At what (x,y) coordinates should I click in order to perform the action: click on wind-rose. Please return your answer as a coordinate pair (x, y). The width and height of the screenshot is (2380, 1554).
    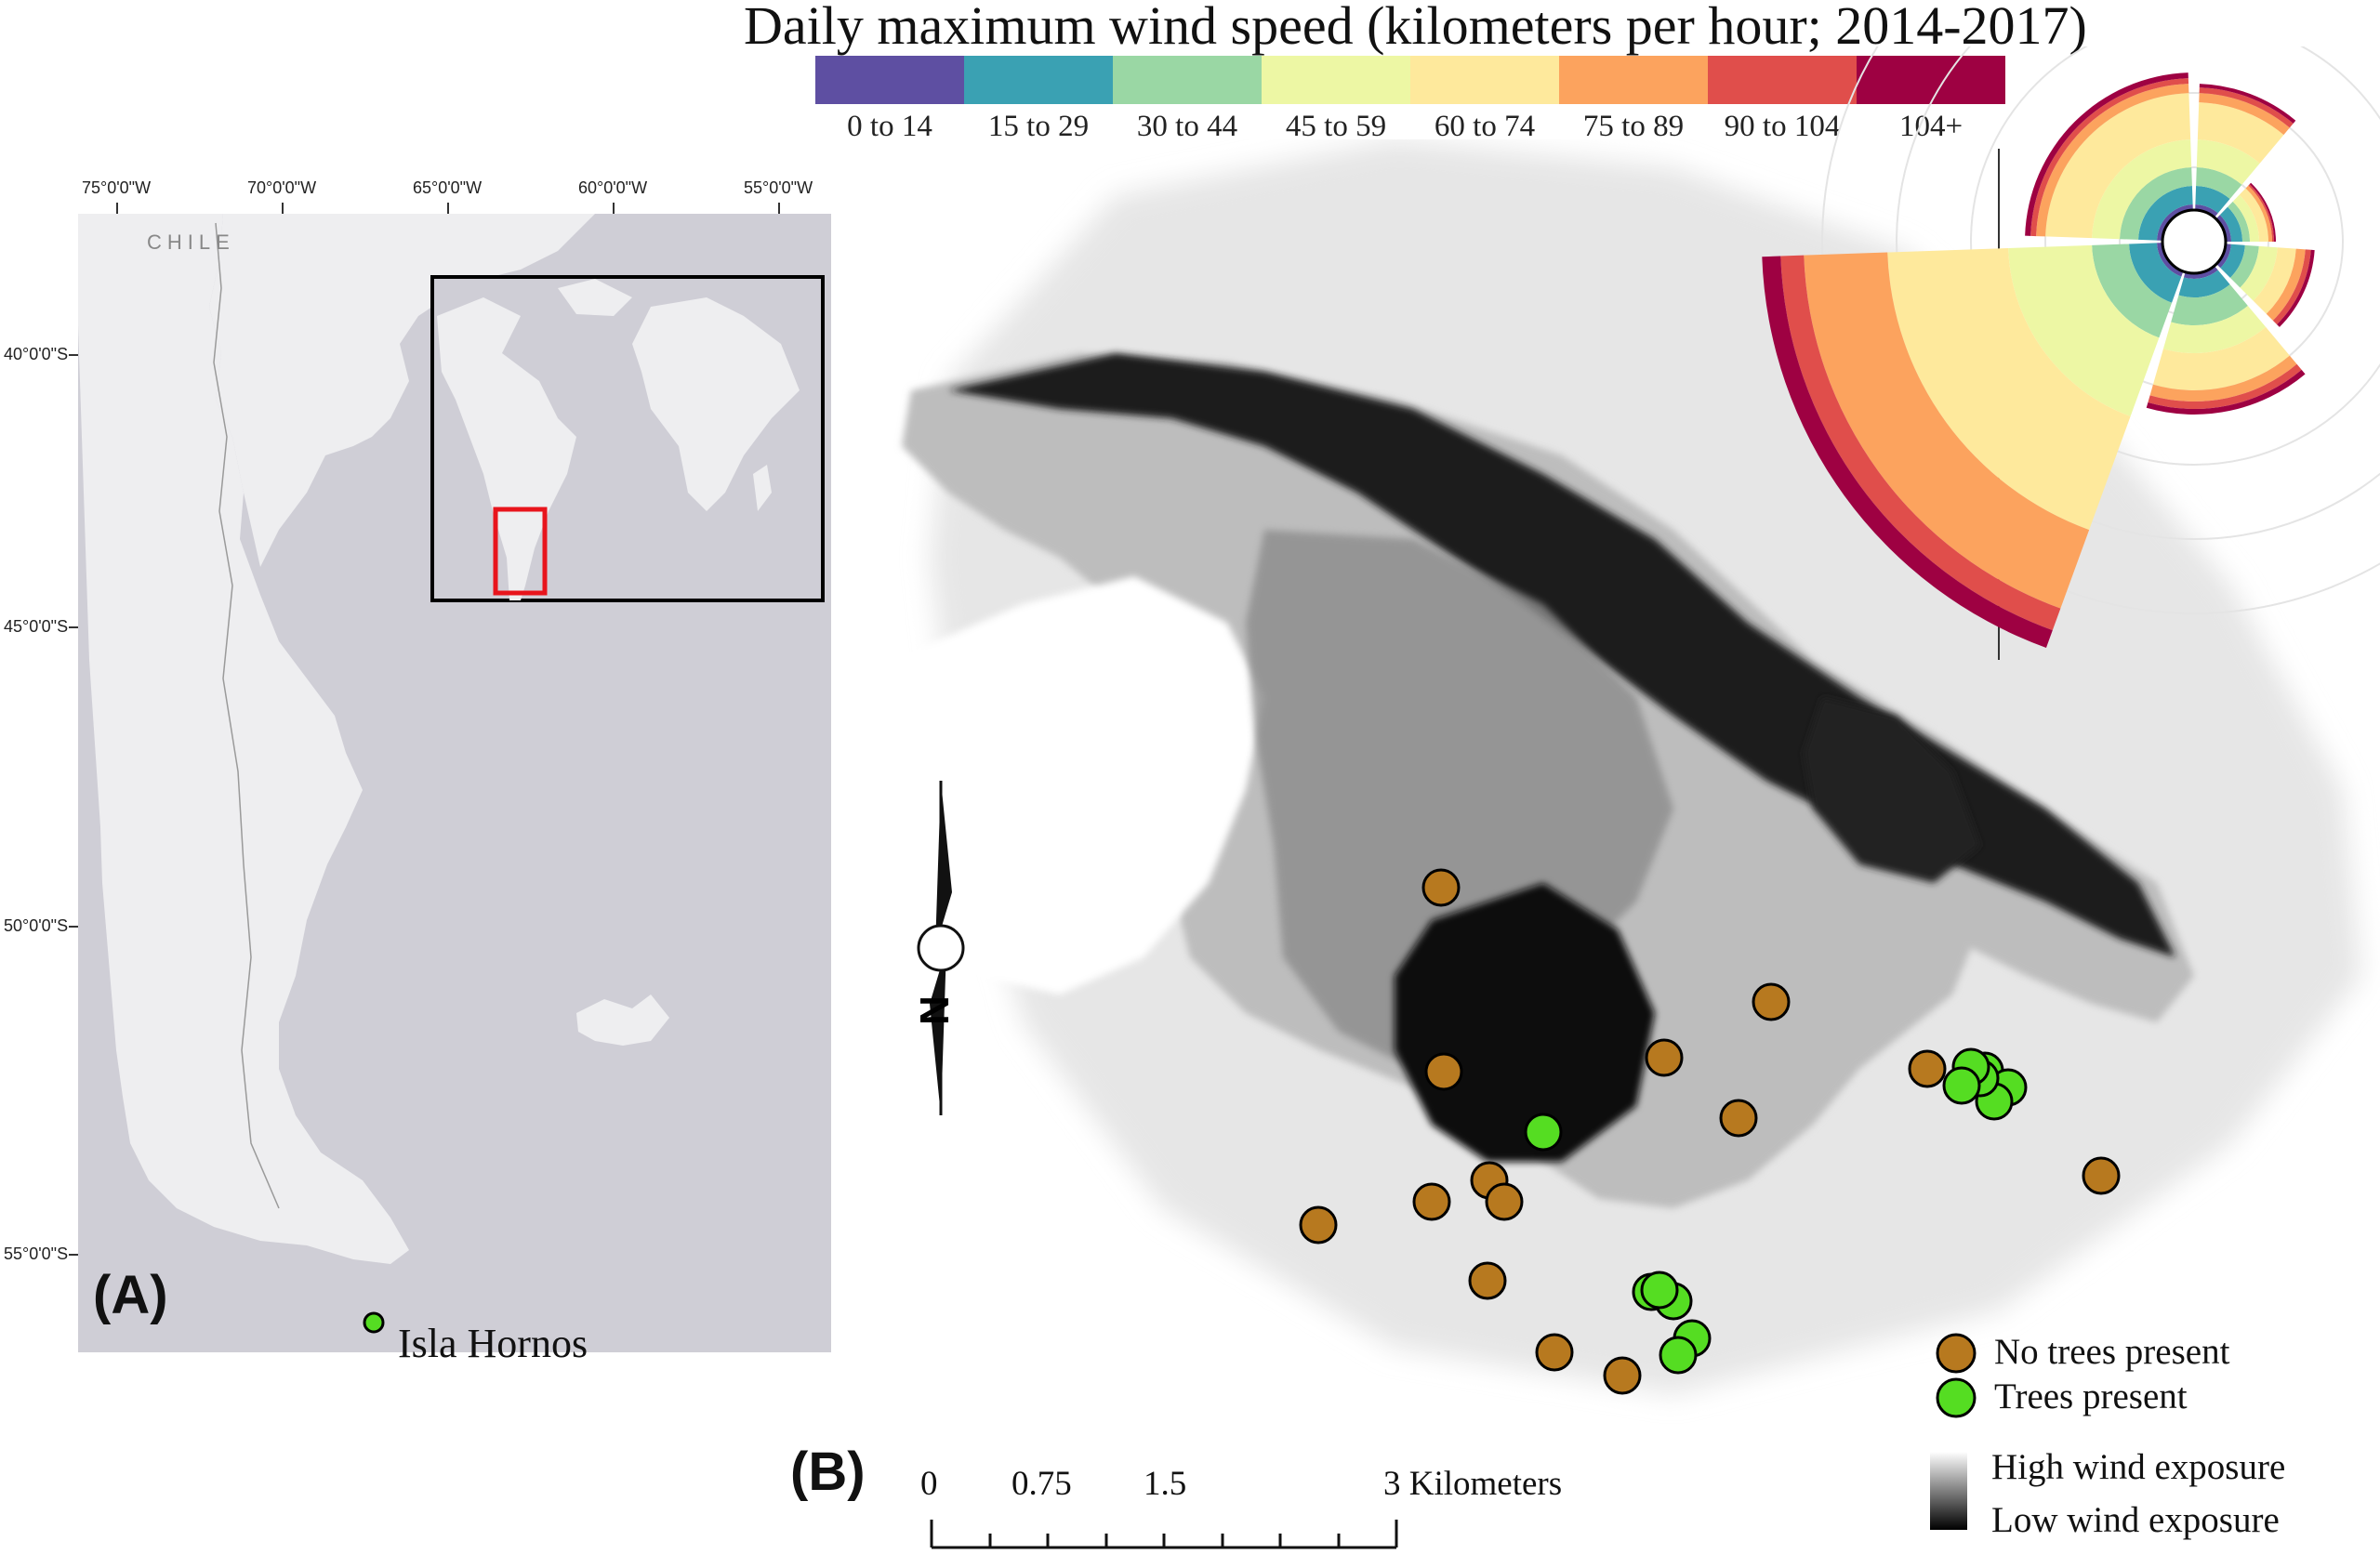
    Looking at the image, I should click on (2071, 347).